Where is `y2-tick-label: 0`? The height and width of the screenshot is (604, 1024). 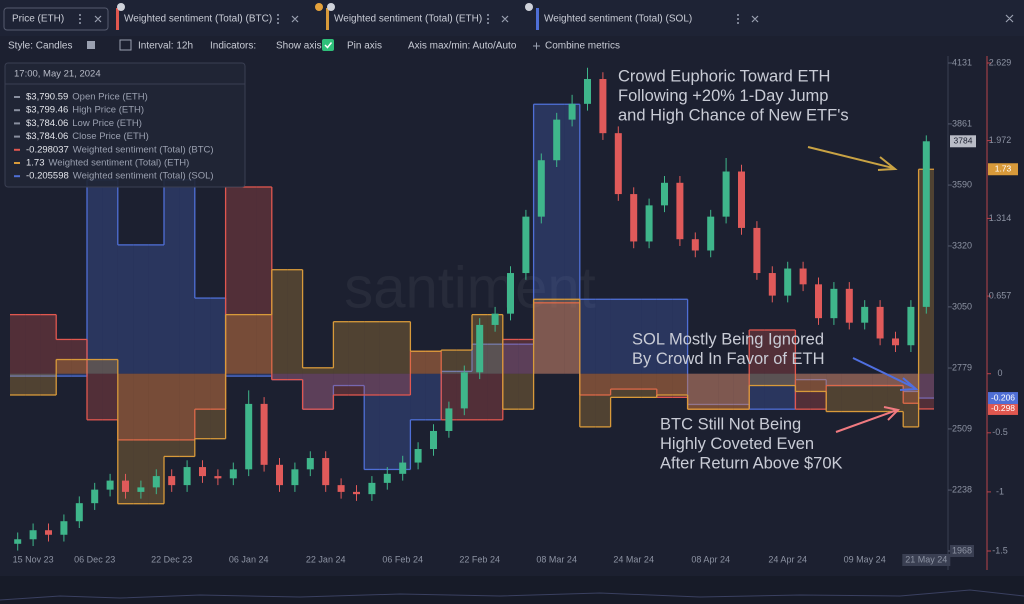
y2-tick-label: 0 is located at coordinates (999, 373).